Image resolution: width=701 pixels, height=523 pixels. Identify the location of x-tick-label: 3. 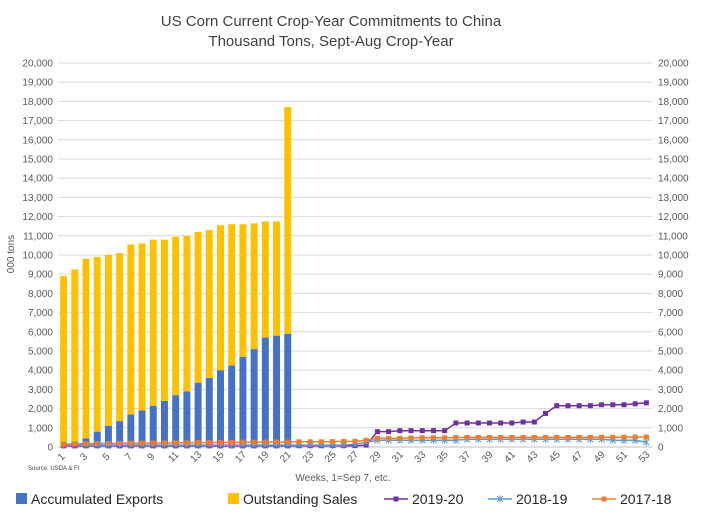
(84, 457).